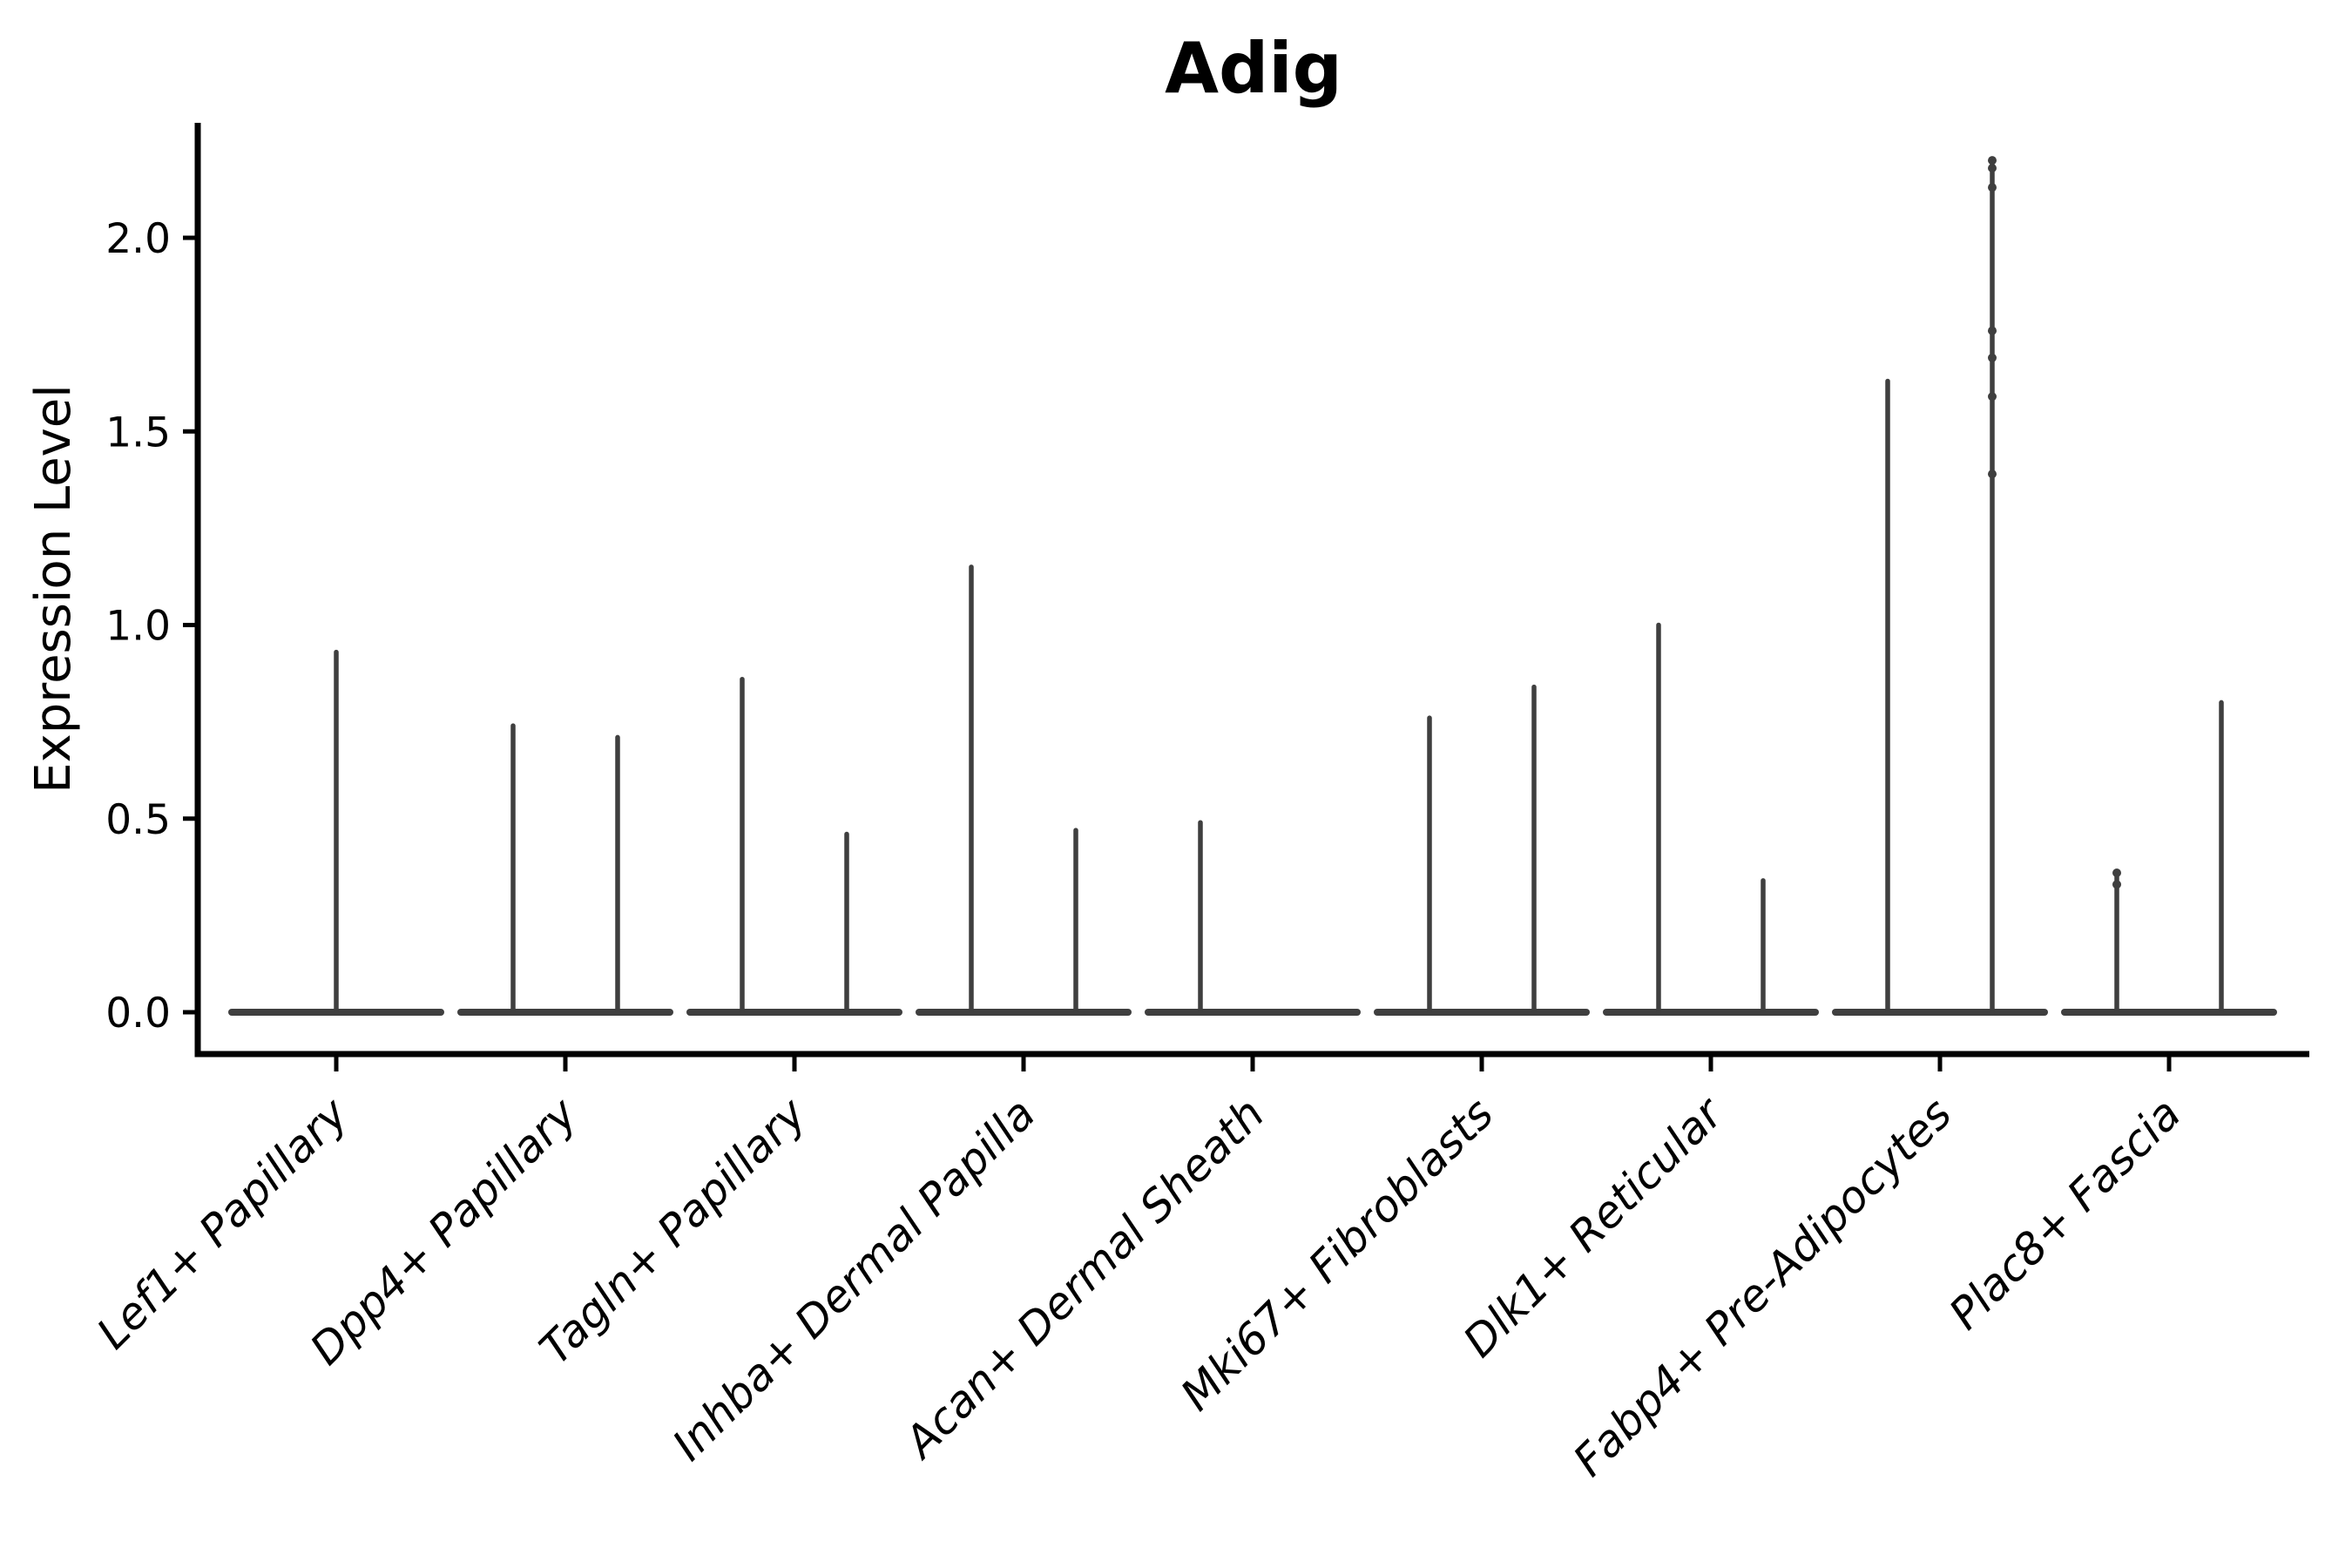 Image resolution: width=2352 pixels, height=1568 pixels. Describe the element at coordinates (138, 239) in the screenshot. I see `y-tick-label: 2.0` at that location.